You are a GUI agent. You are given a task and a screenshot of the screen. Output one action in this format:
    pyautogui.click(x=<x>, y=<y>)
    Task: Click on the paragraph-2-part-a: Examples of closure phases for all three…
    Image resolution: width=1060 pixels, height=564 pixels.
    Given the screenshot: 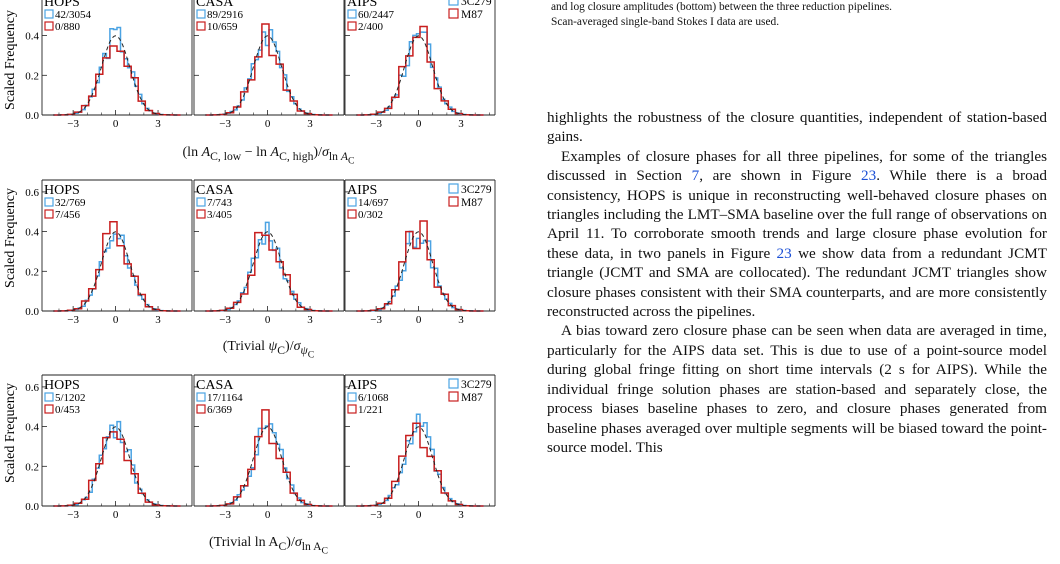 What is the action you would take?
    pyautogui.click(x=797, y=166)
    